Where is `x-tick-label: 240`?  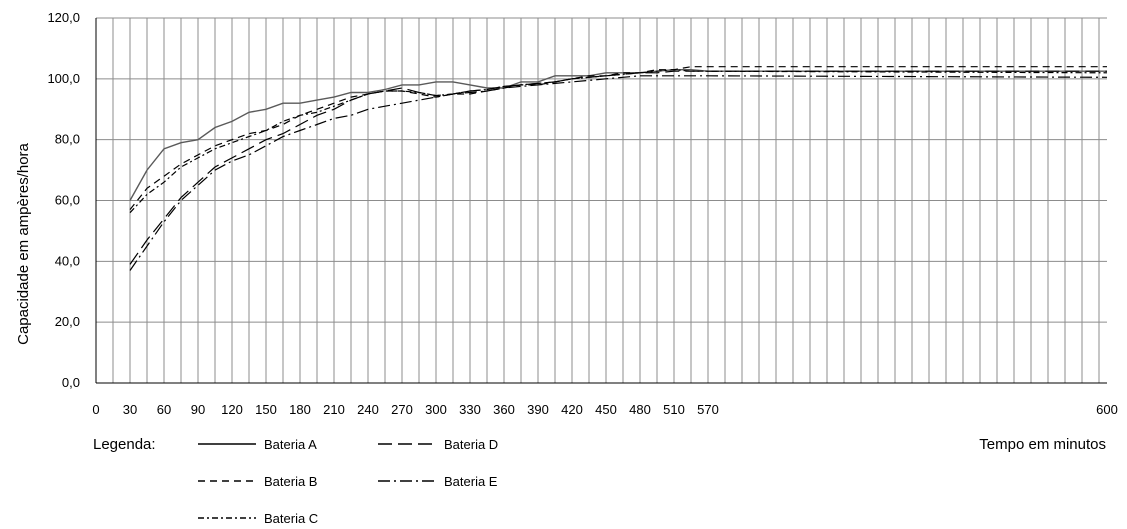
x-tick-label: 240 is located at coordinates (368, 409).